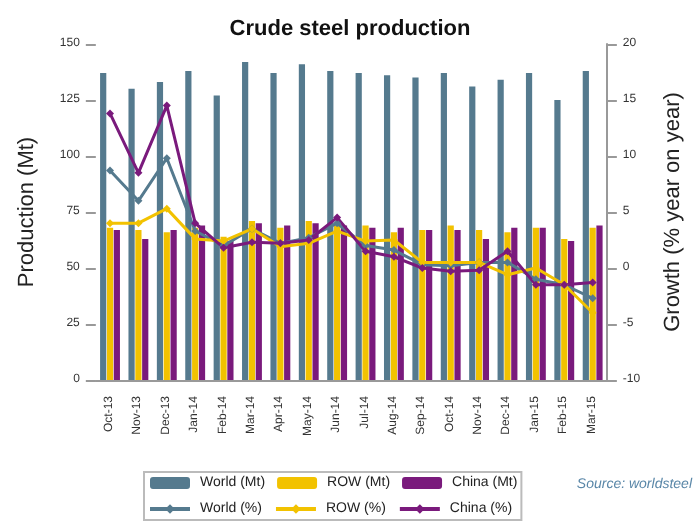 The width and height of the screenshot is (700, 524). Describe the element at coordinates (350, 29) in the screenshot. I see `chart-title: Crude steel production` at that location.